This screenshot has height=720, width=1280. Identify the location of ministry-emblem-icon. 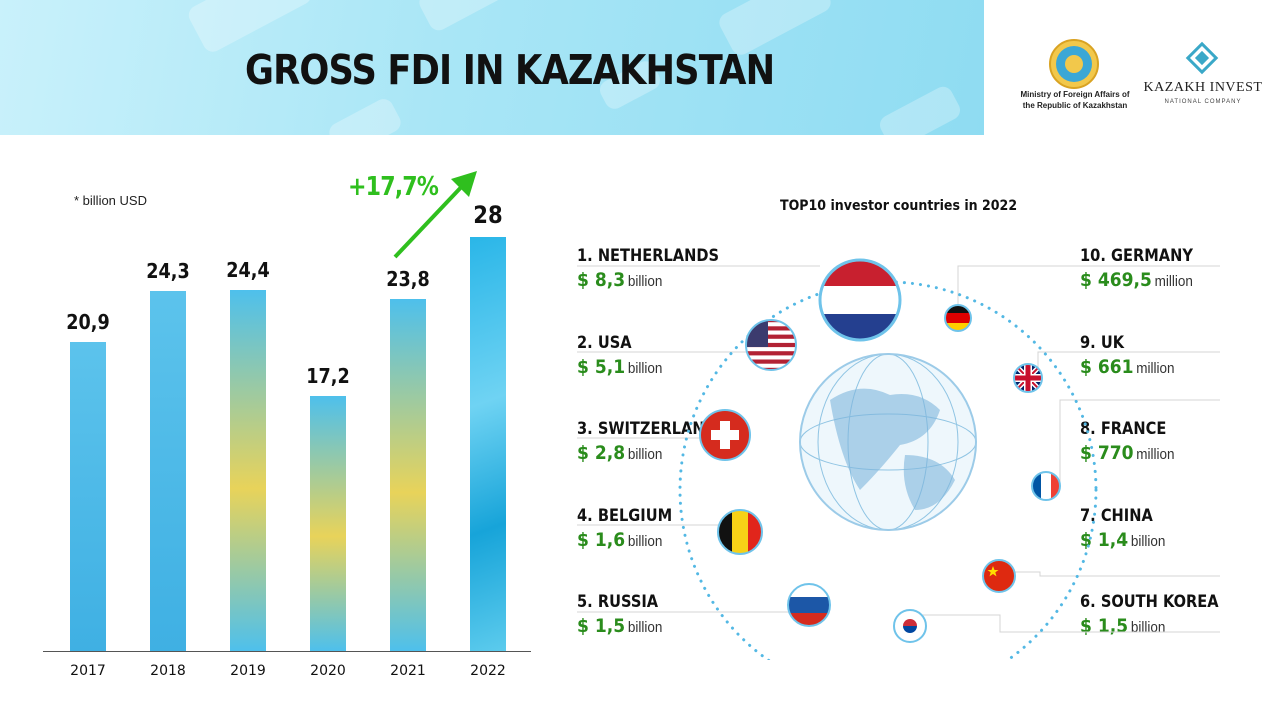
(1074, 64).